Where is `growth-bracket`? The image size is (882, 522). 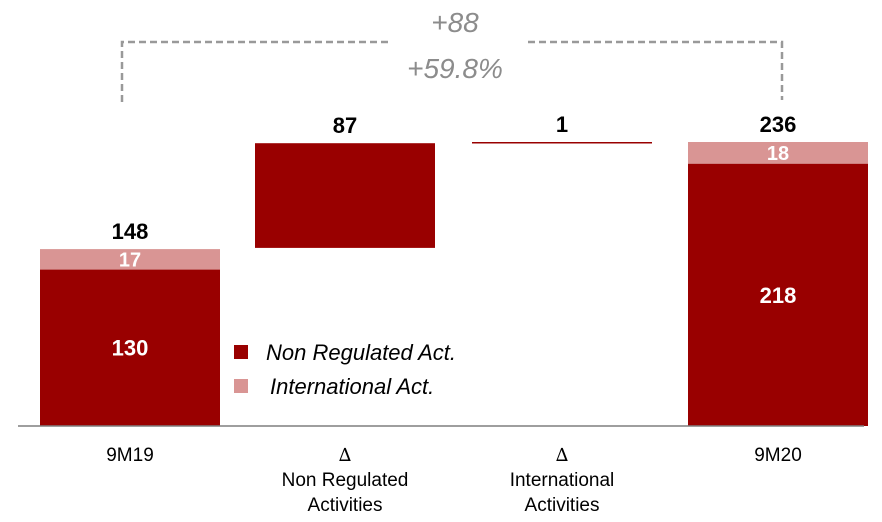
growth-bracket is located at coordinates (452, 71).